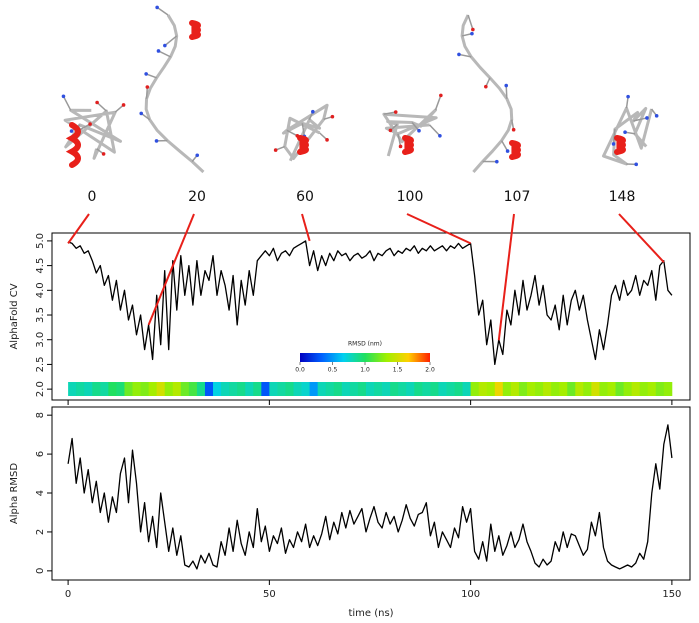  What do you see at coordinates (365, 357) in the screenshot?
I see `colorbar` at bounding box center [365, 357].